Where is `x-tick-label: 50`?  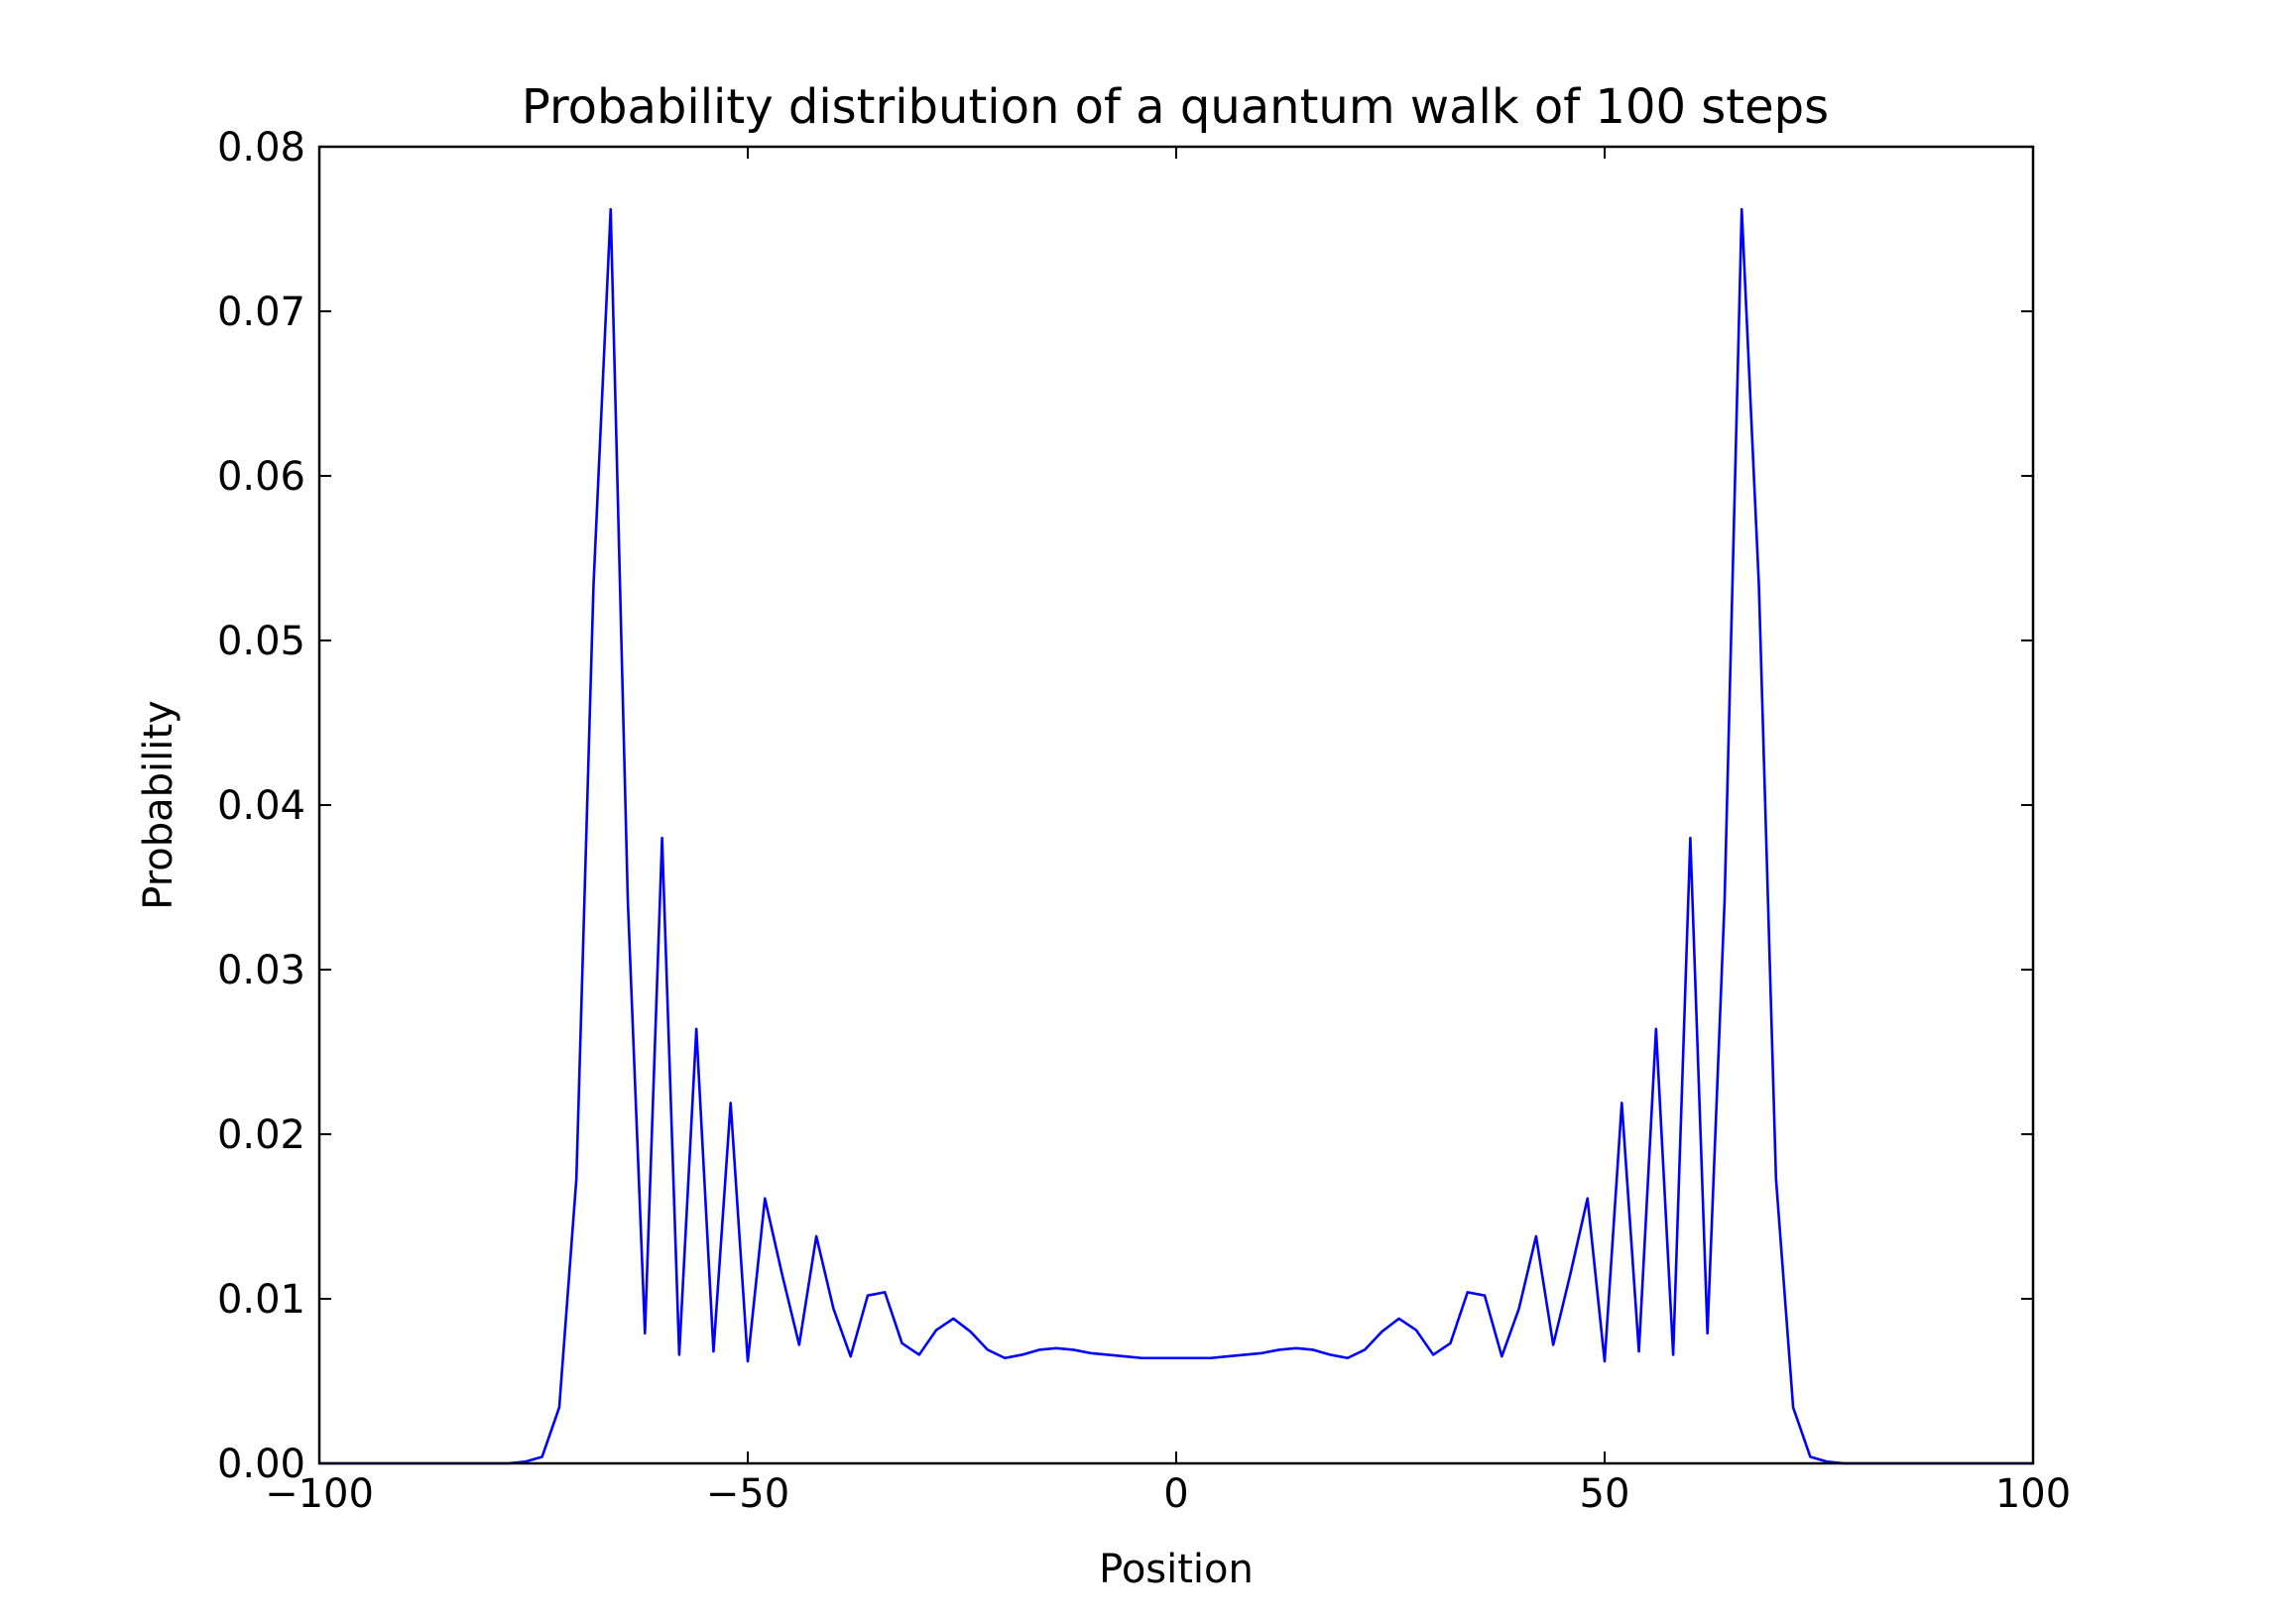
x-tick-label: 50 is located at coordinates (1605, 1494).